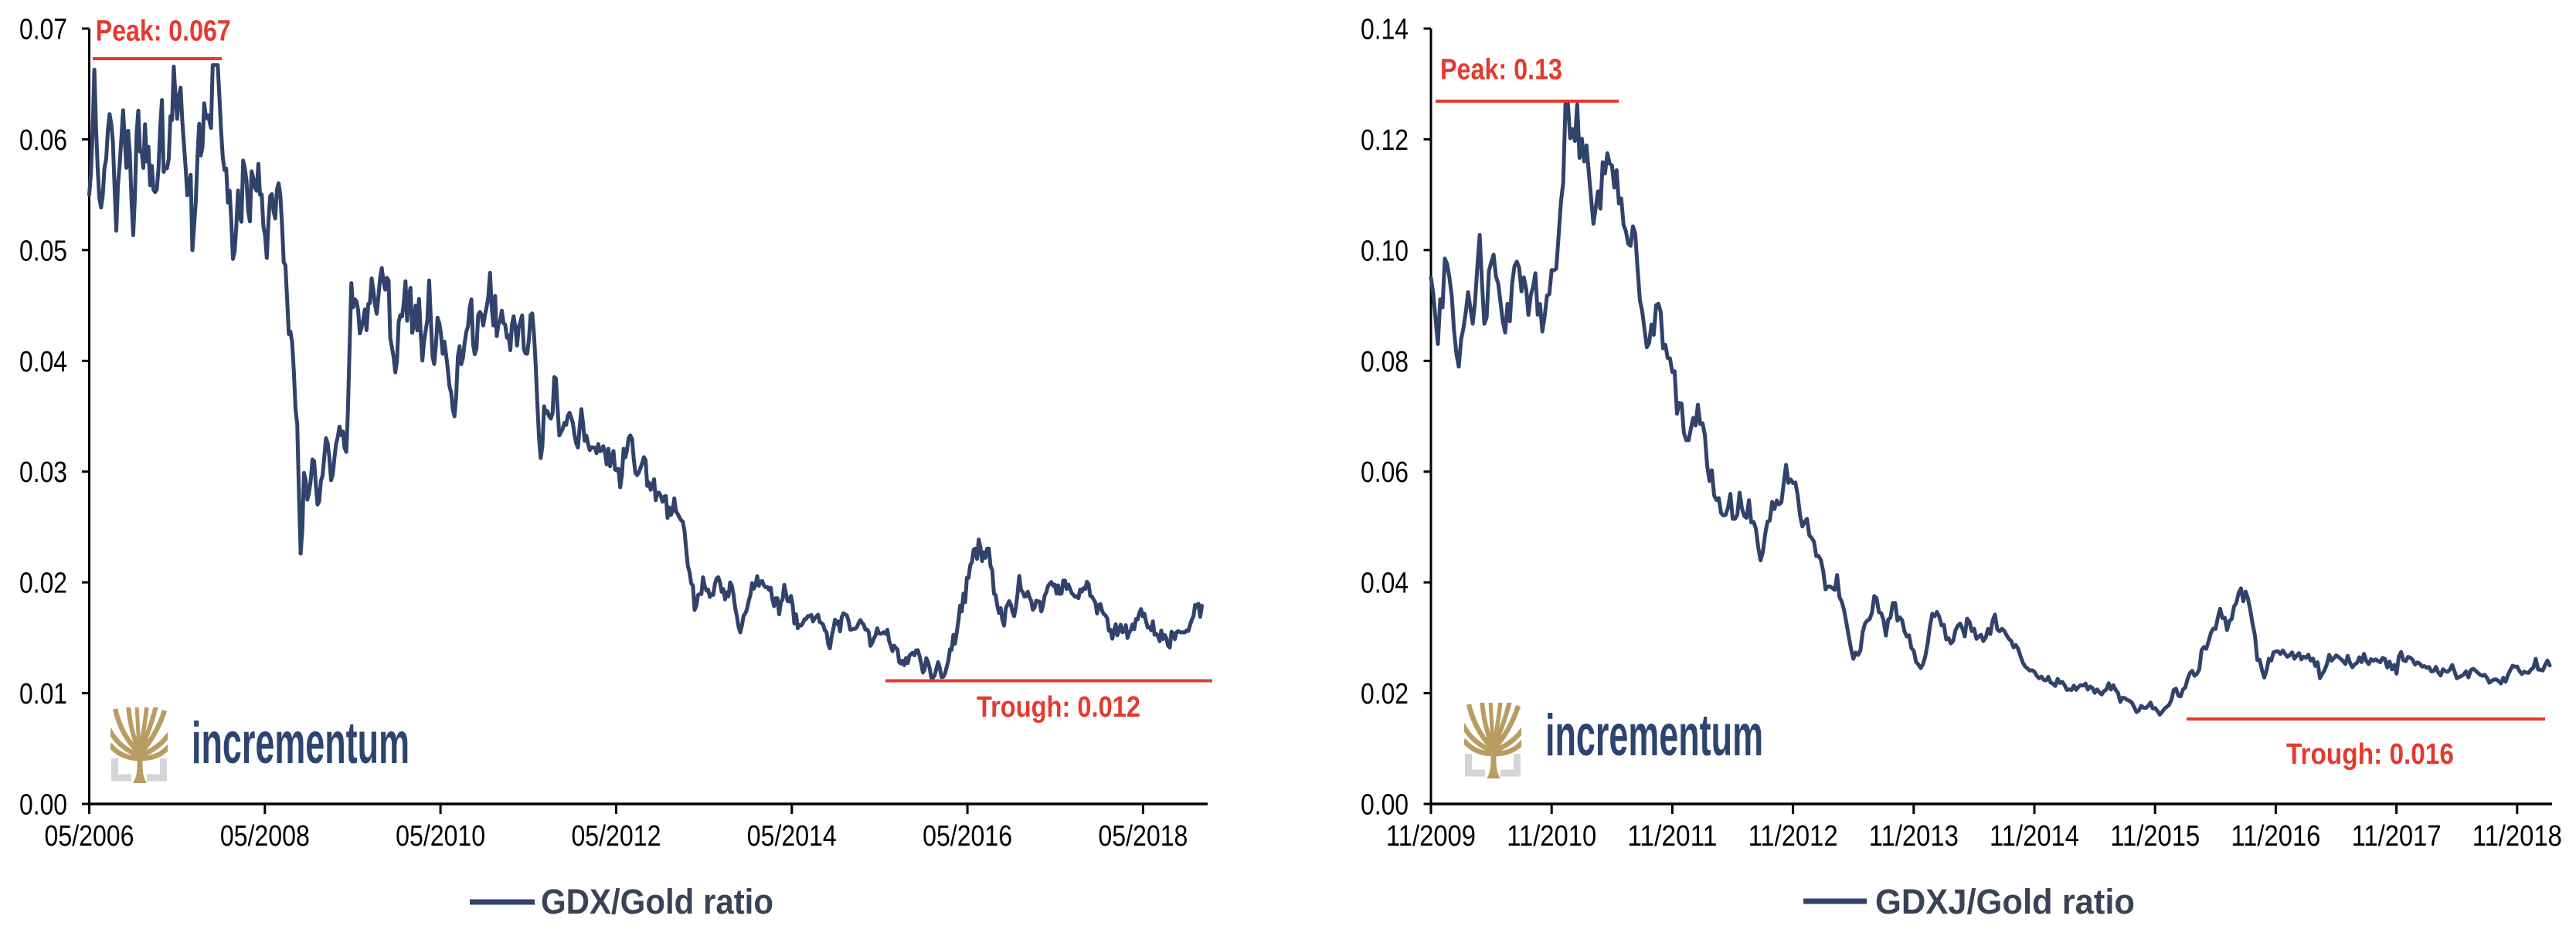 This screenshot has height=936, width=2576. What do you see at coordinates (2034, 836) in the screenshot?
I see `svg-text: 11/2014` at bounding box center [2034, 836].